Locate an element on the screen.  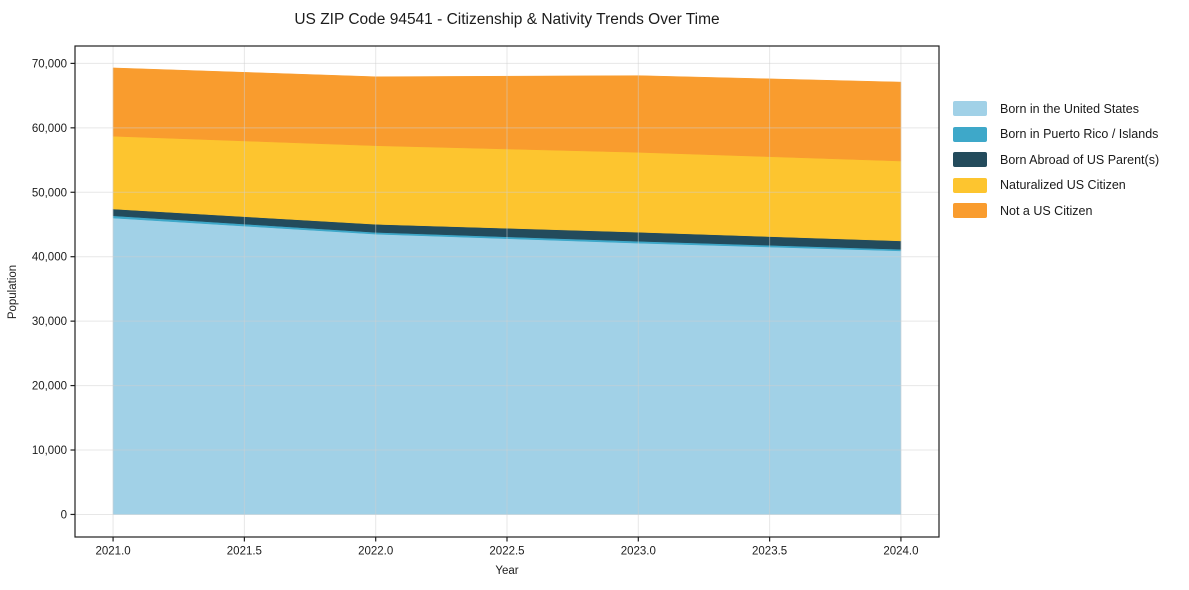
legend-item: Born in the United States is located at coordinates (1056, 108).